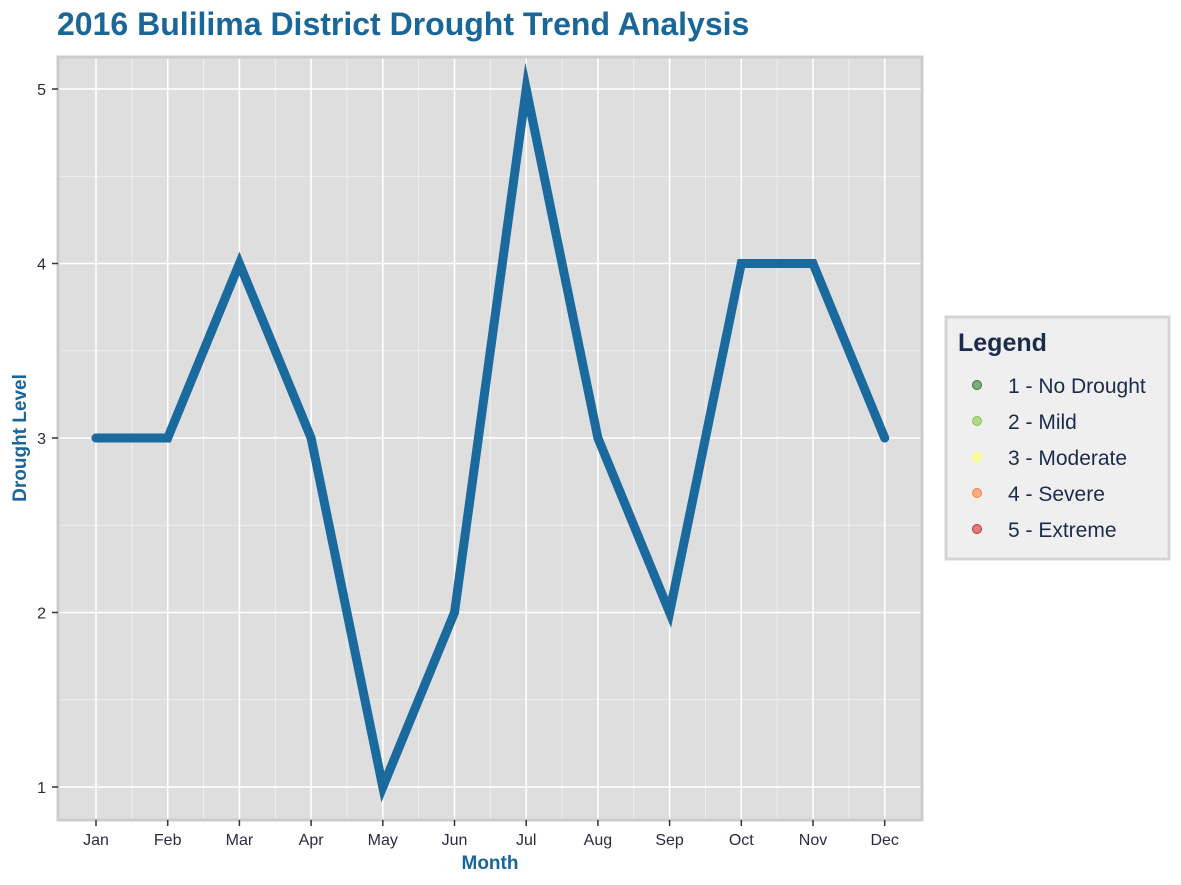 This screenshot has width=1181, height=885. What do you see at coordinates (598, 840) in the screenshot?
I see `x-tick-label: Aug` at bounding box center [598, 840].